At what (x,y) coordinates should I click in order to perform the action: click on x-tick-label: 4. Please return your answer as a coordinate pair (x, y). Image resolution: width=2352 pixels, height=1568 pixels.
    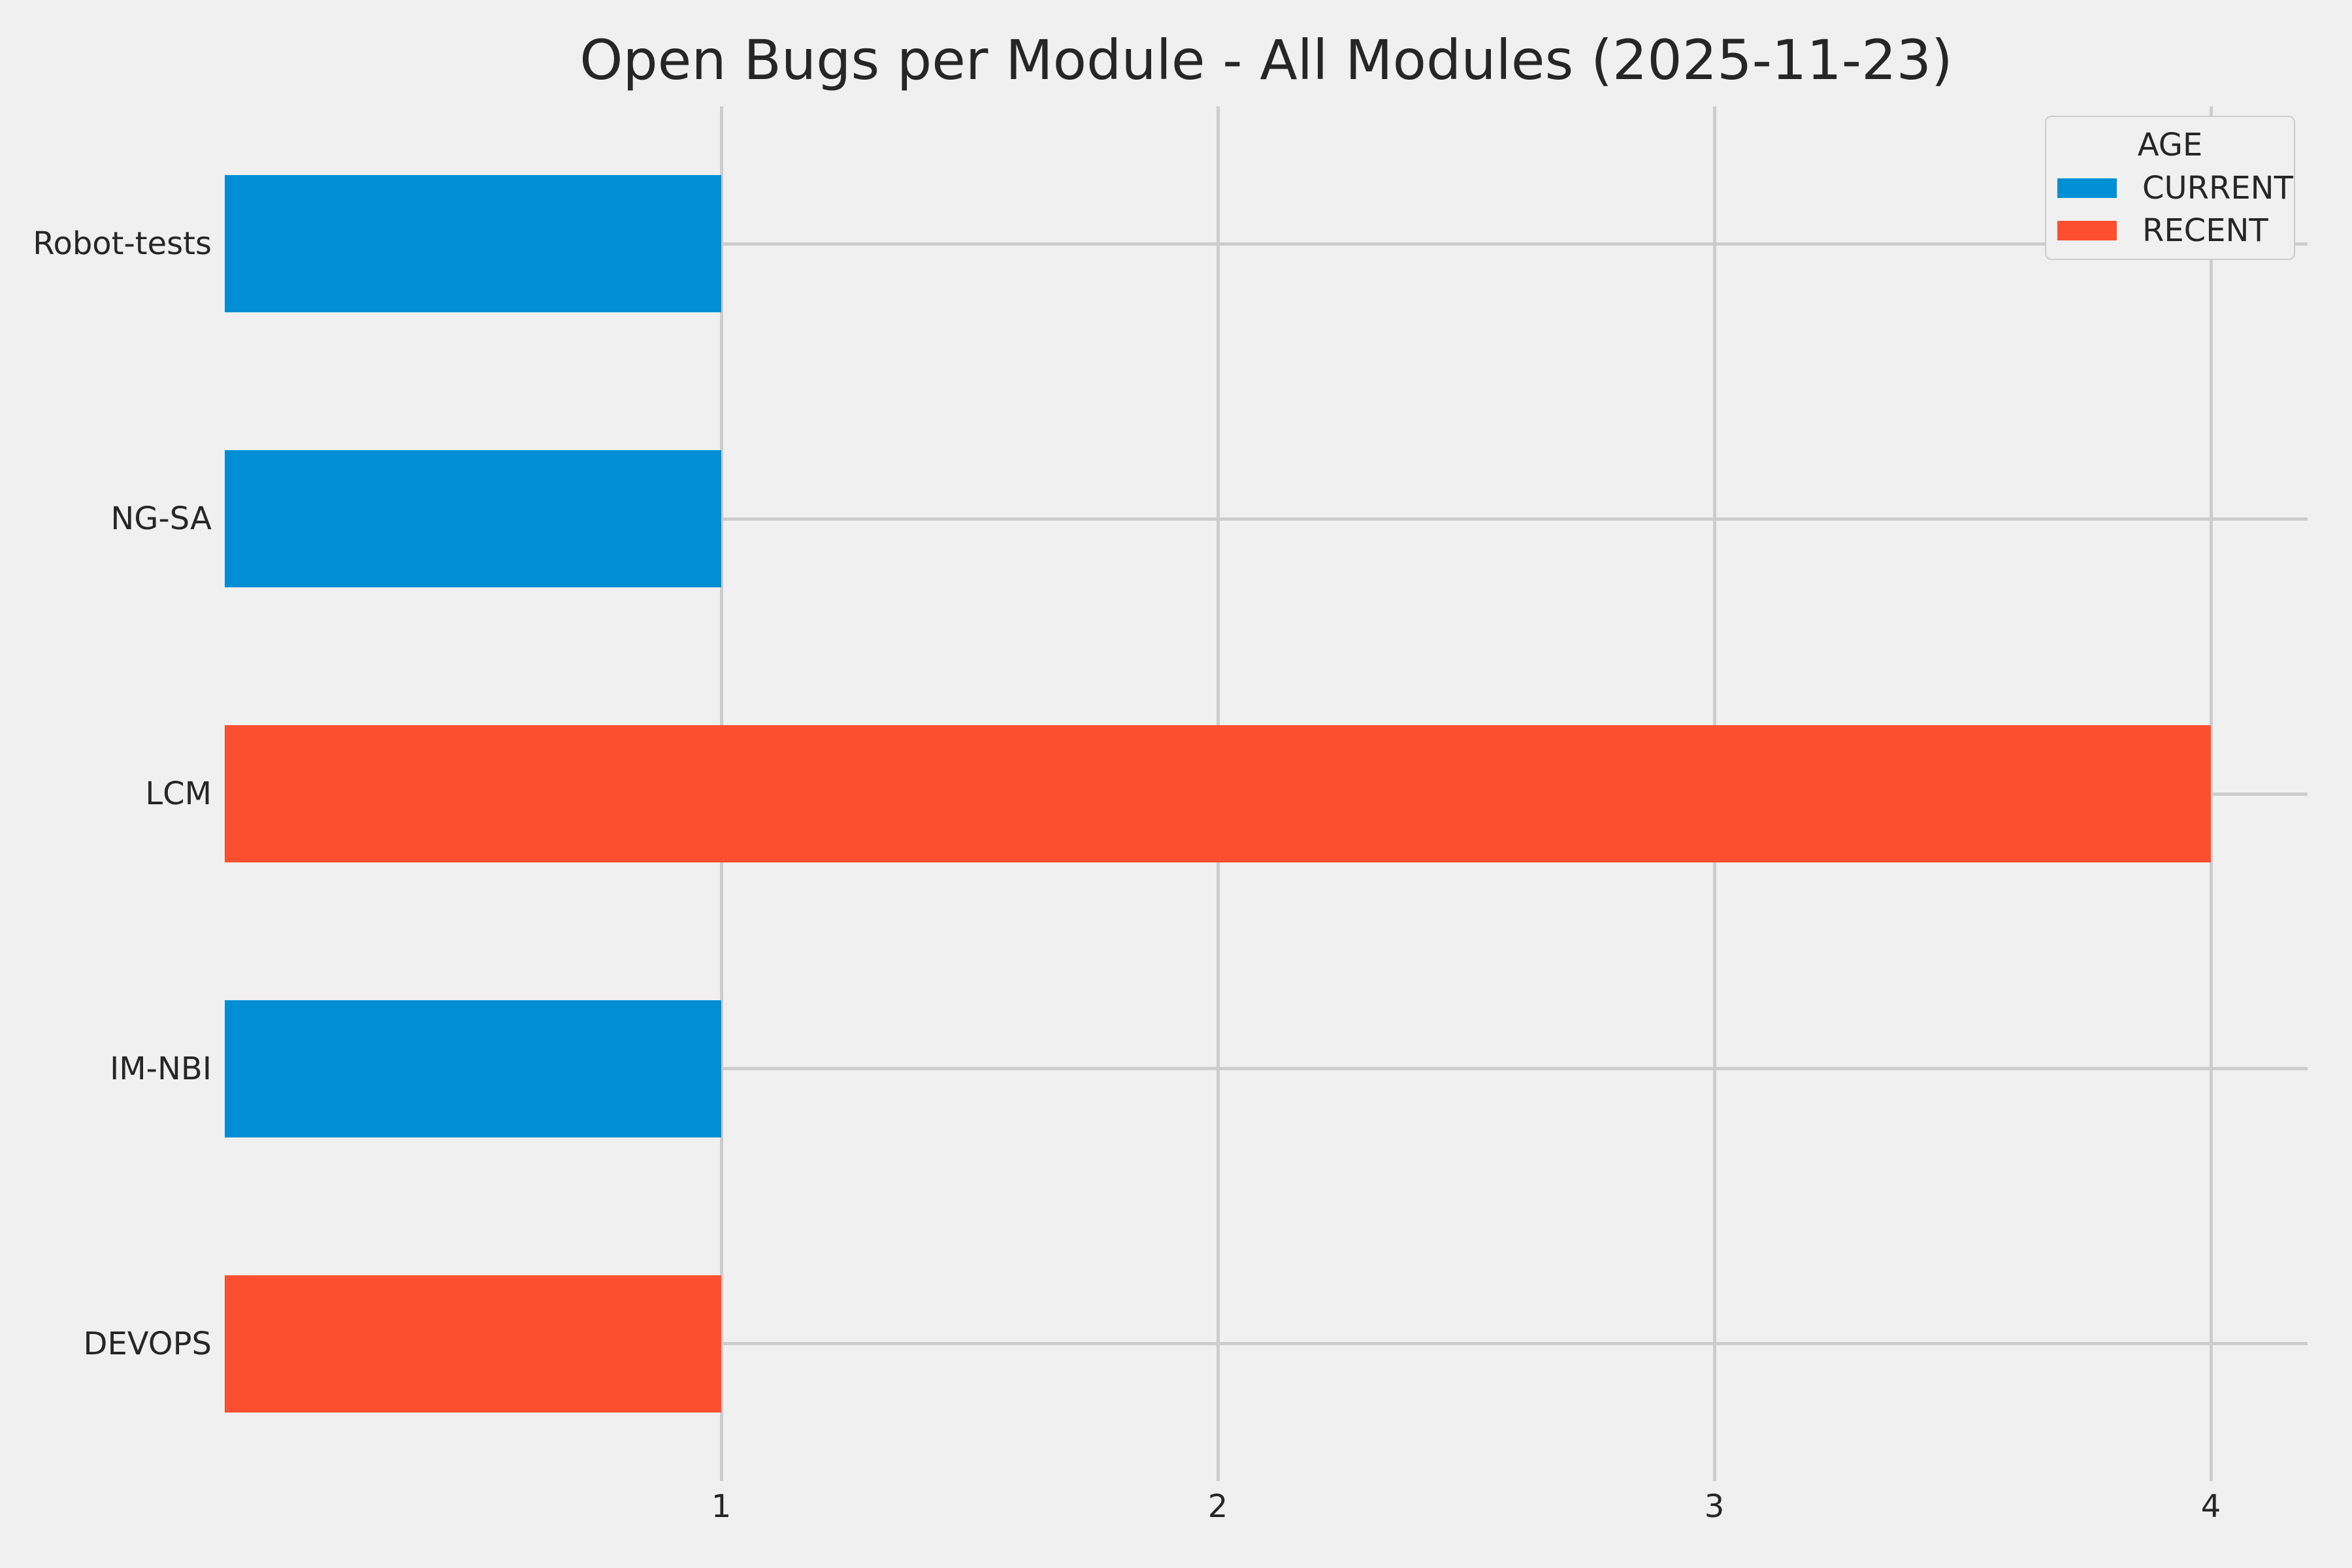
    Looking at the image, I should click on (2210, 1506).